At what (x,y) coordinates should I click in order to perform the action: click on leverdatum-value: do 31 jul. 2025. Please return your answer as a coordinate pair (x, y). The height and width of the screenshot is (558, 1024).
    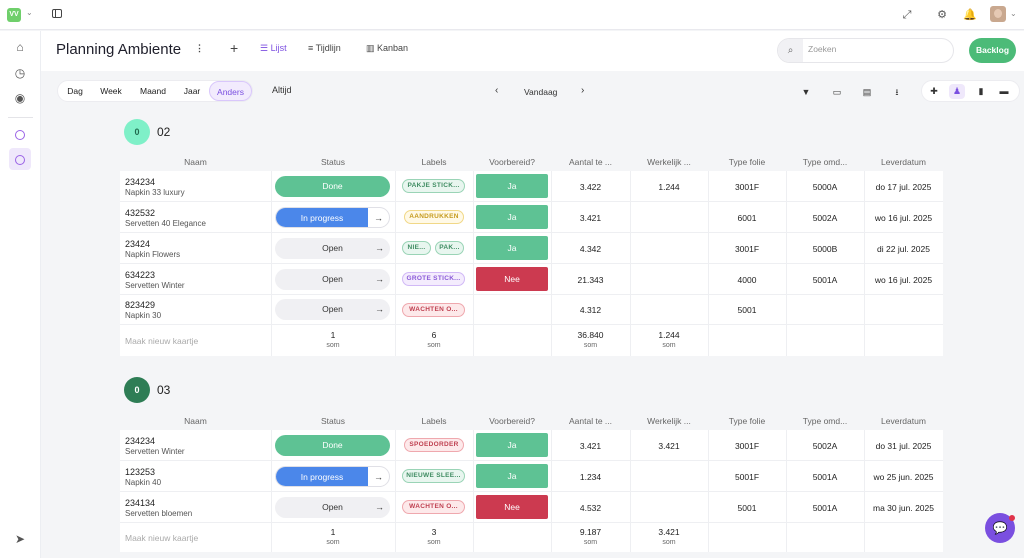
    Looking at the image, I should click on (903, 446).